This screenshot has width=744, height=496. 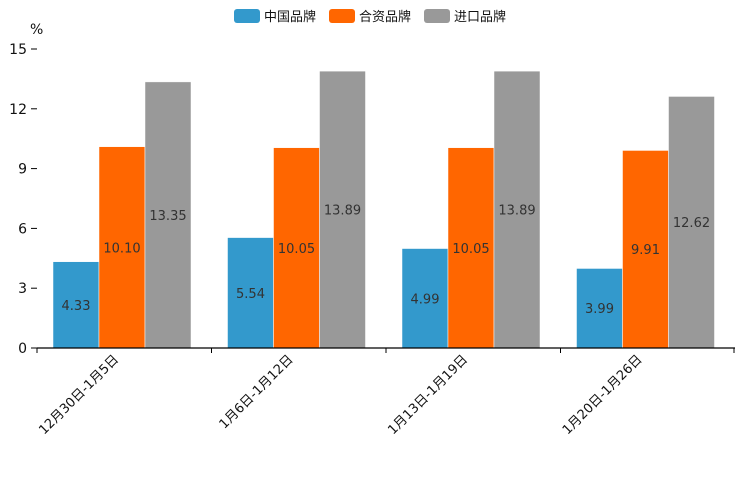 What do you see at coordinates (36, 30) in the screenshot?
I see `y-axis-label: %` at bounding box center [36, 30].